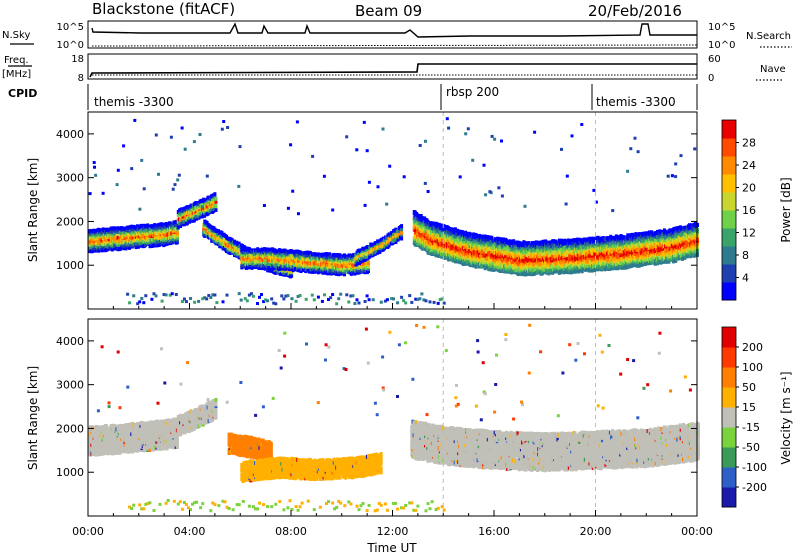 The height and width of the screenshot is (554, 800). I want to click on beam-title: Beam 09, so click(388, 11).